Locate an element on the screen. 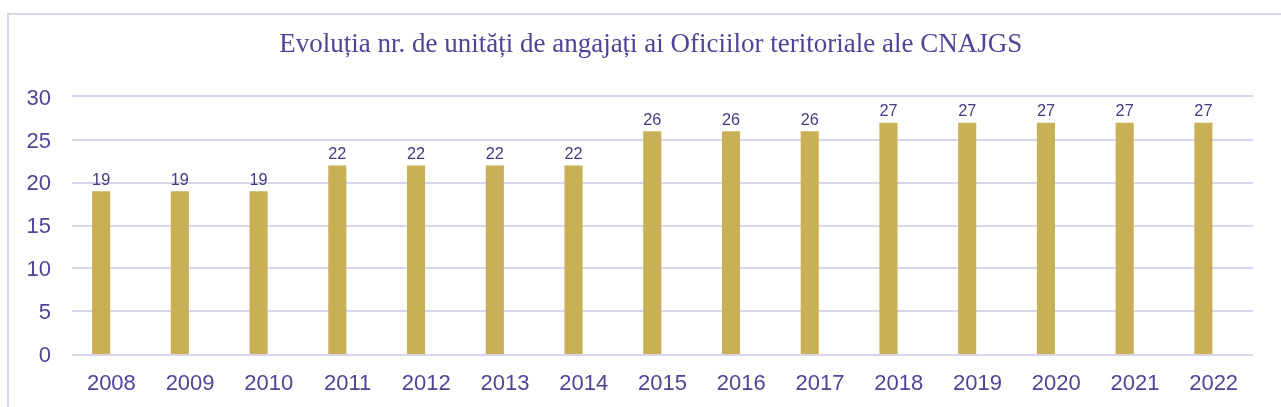  x-tick-label: 2013 is located at coordinates (505, 383).